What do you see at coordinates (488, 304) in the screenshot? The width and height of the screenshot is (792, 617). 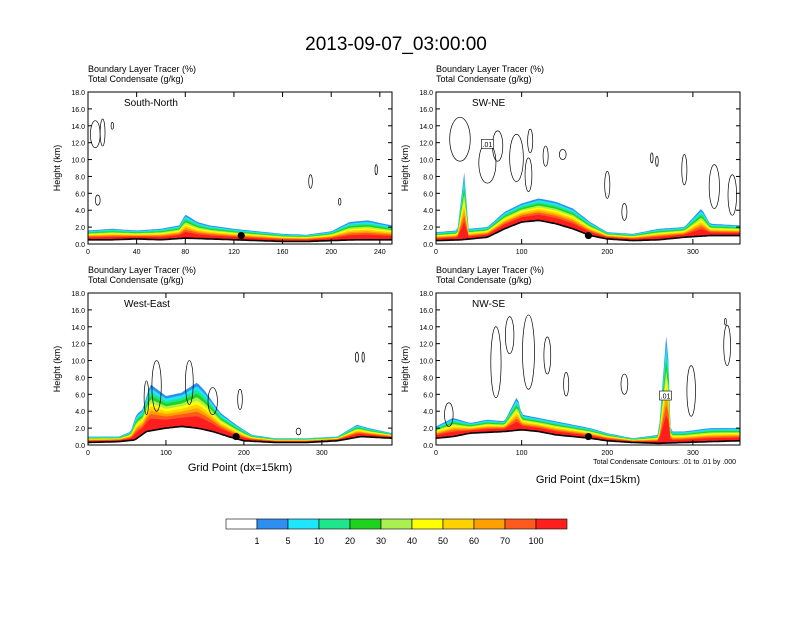 I see `panel-label: NW-SE` at bounding box center [488, 304].